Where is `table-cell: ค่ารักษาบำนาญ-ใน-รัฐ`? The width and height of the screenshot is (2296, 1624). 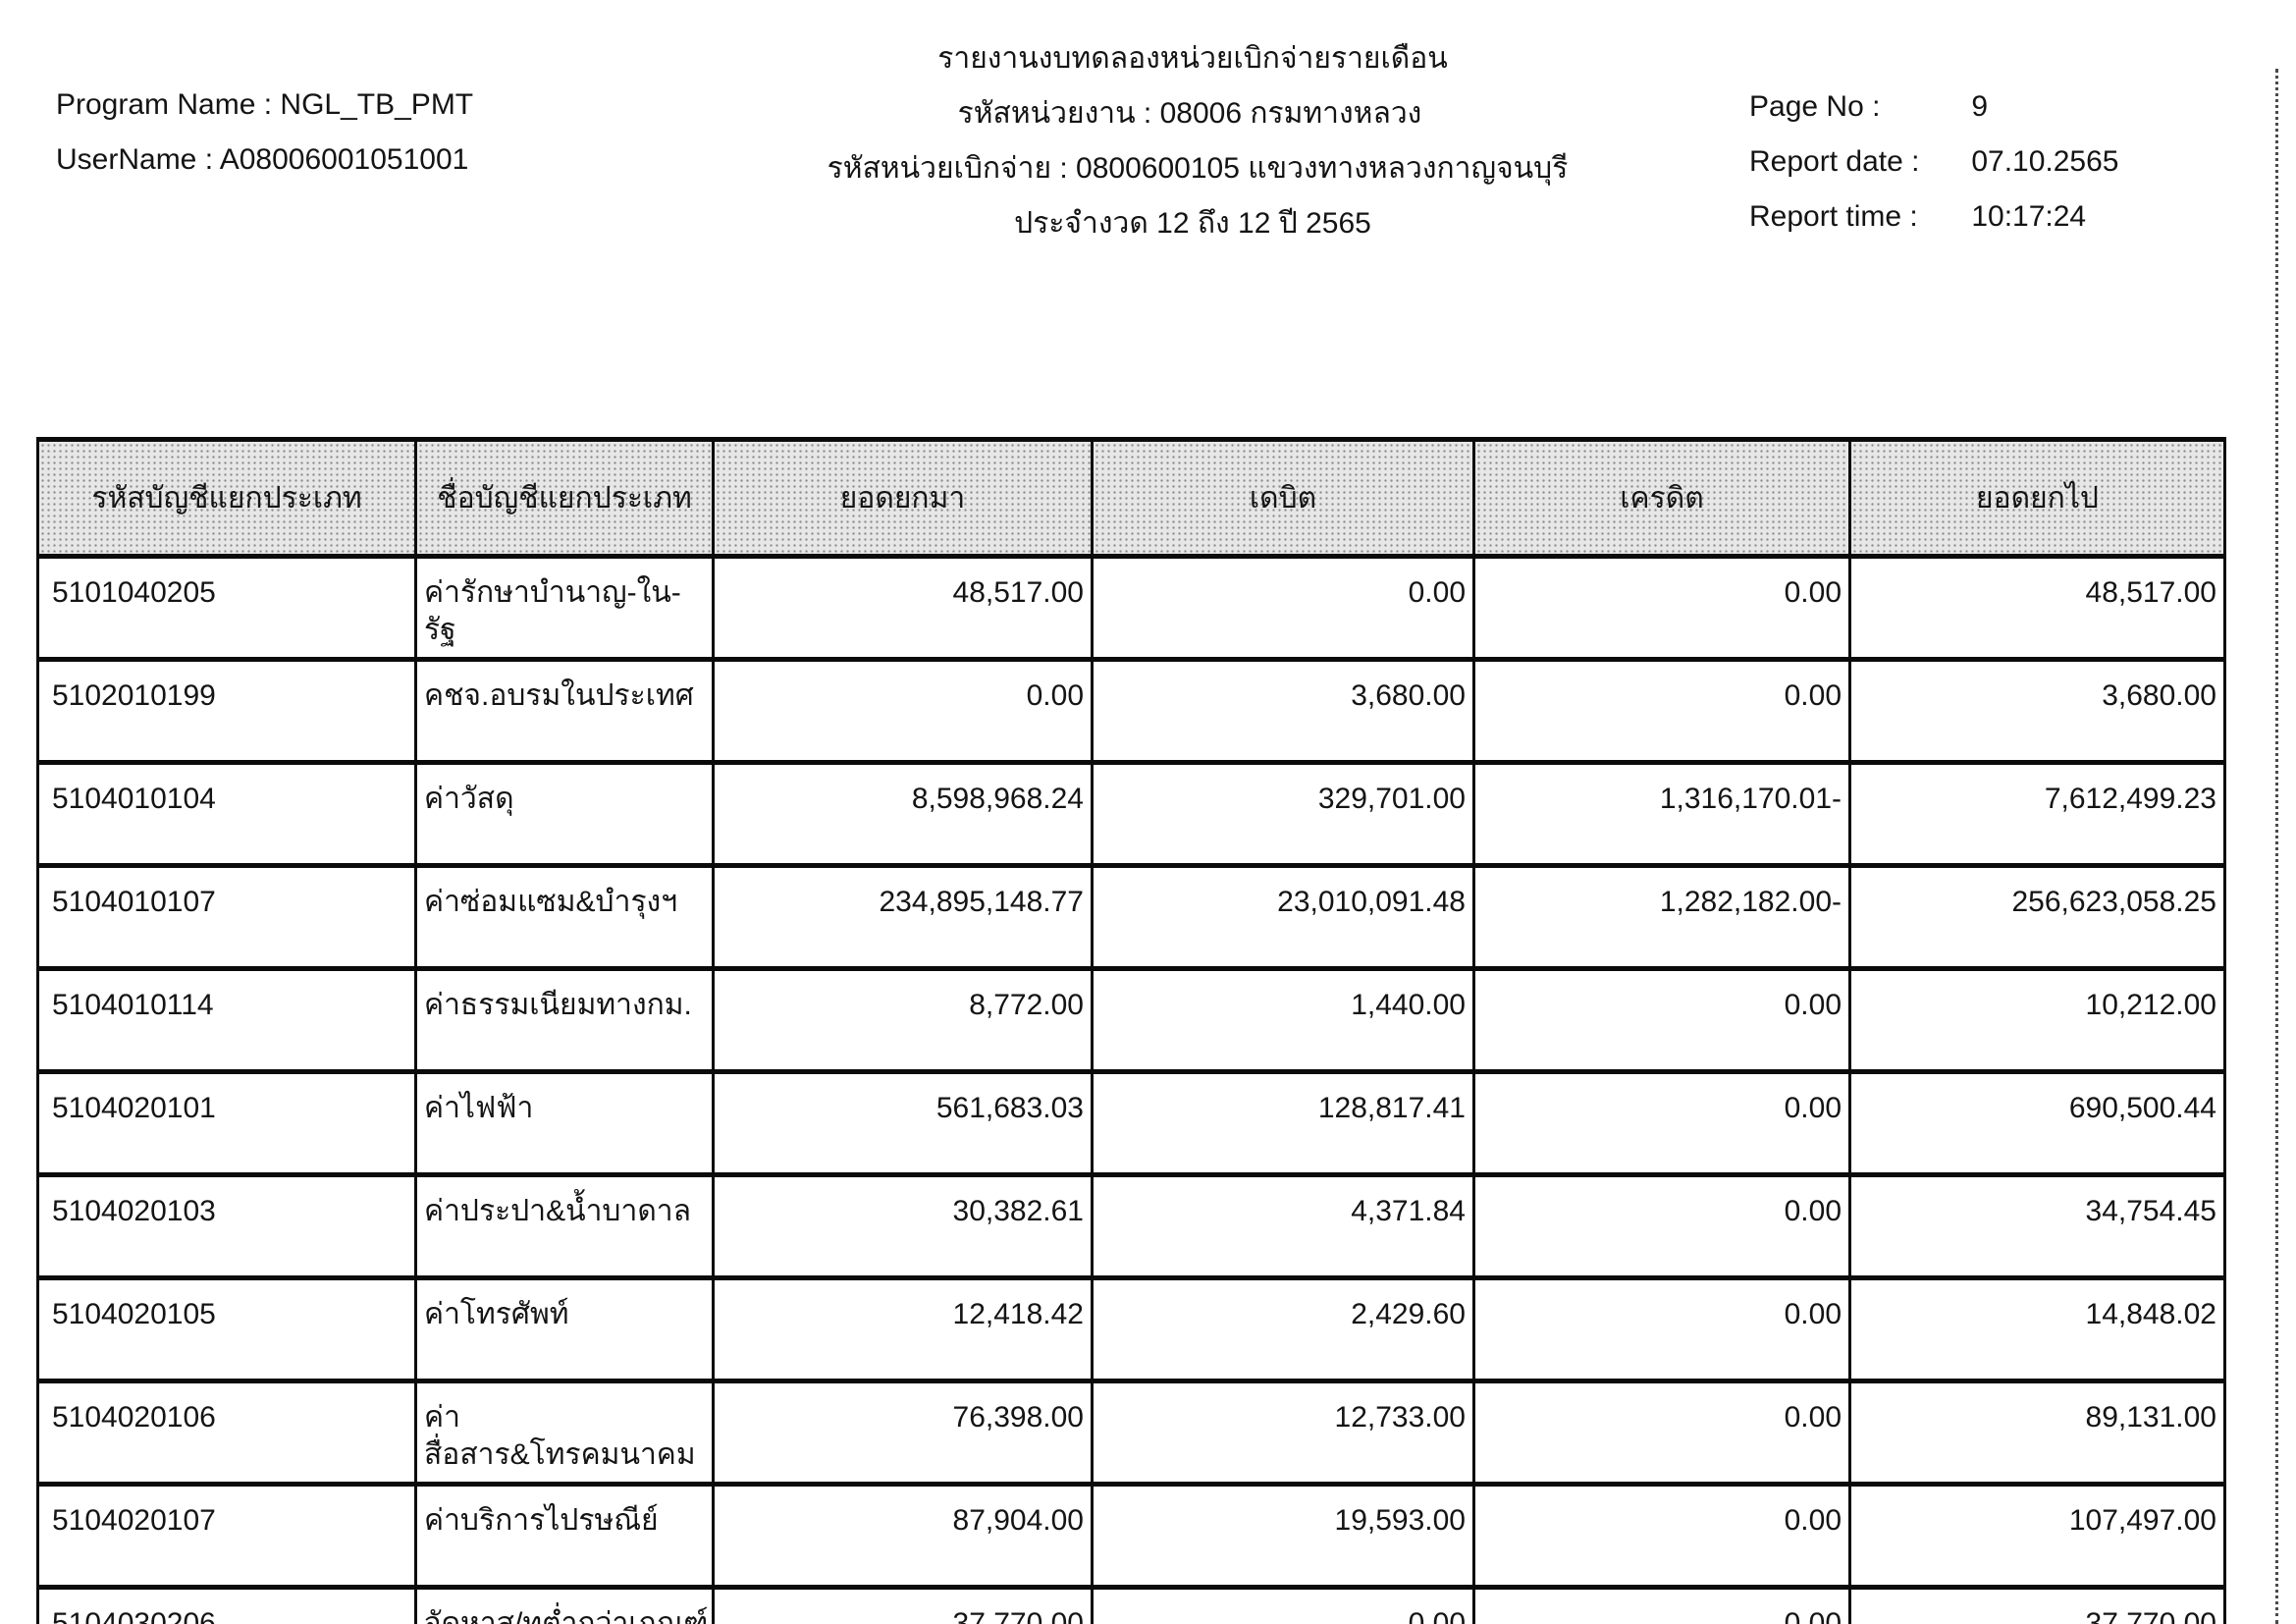
table-cell: ค่ารักษาบำนาญ-ใน-รัฐ is located at coordinates (564, 608).